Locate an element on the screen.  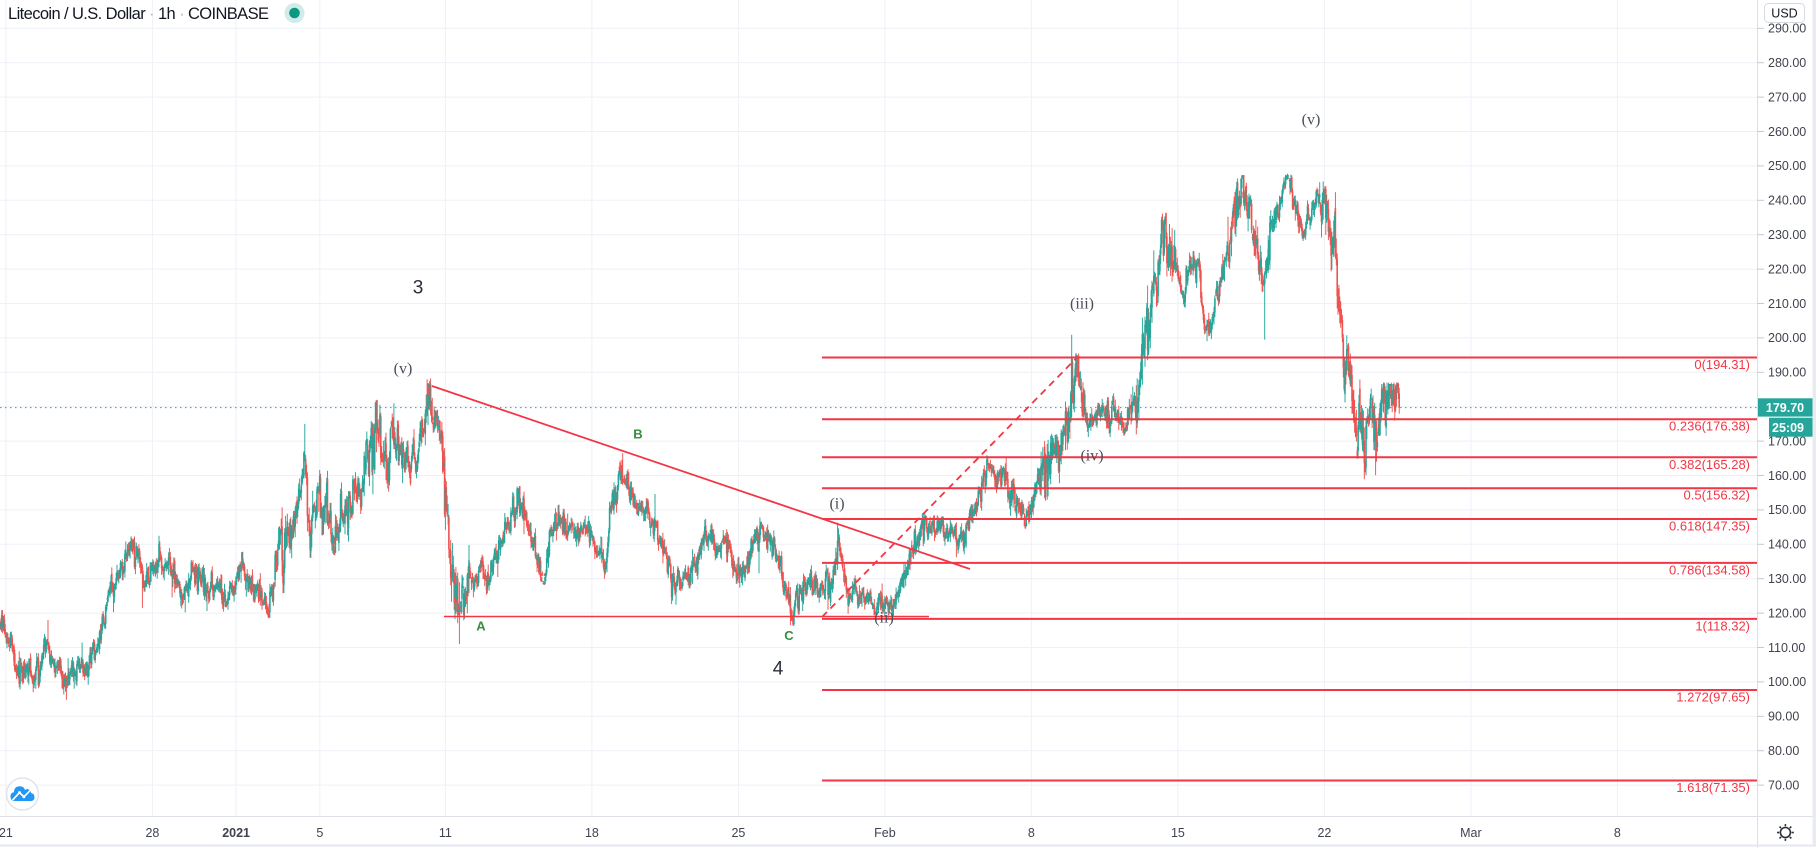
svg-text: 280.00 is located at coordinates (1787, 63).